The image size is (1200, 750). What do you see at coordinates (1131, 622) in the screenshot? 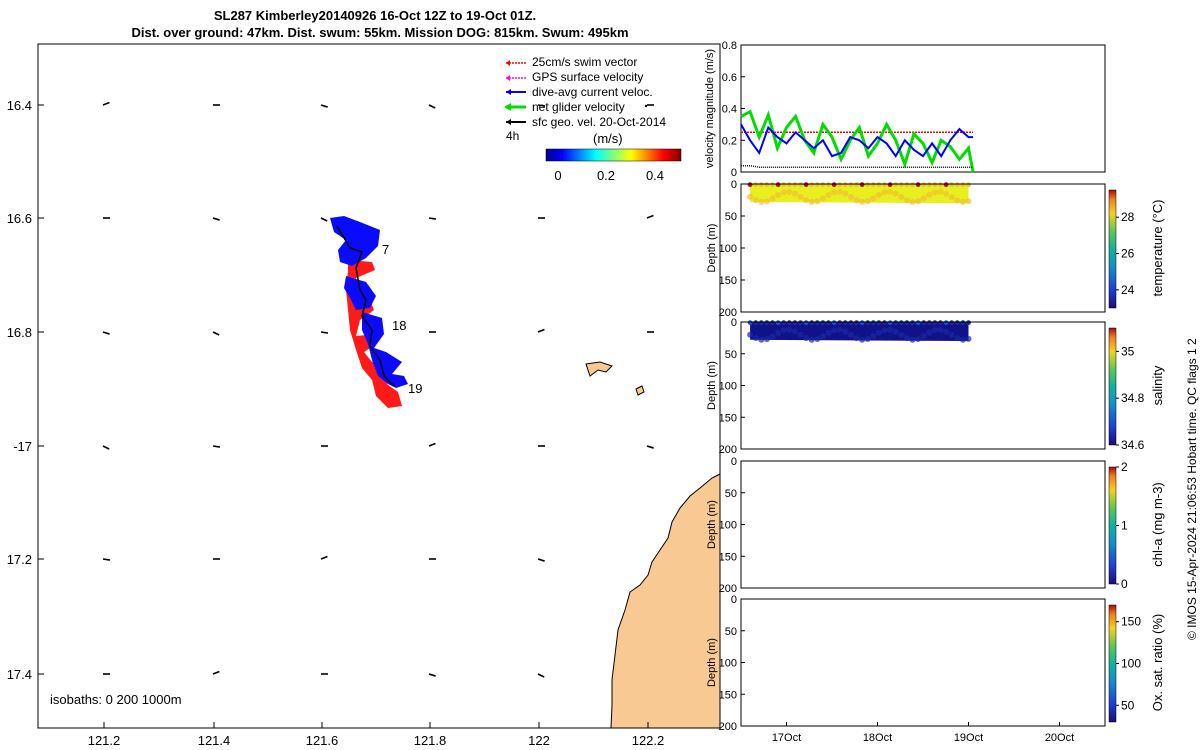
I see `colorbar-tick-label: 150` at bounding box center [1131, 622].